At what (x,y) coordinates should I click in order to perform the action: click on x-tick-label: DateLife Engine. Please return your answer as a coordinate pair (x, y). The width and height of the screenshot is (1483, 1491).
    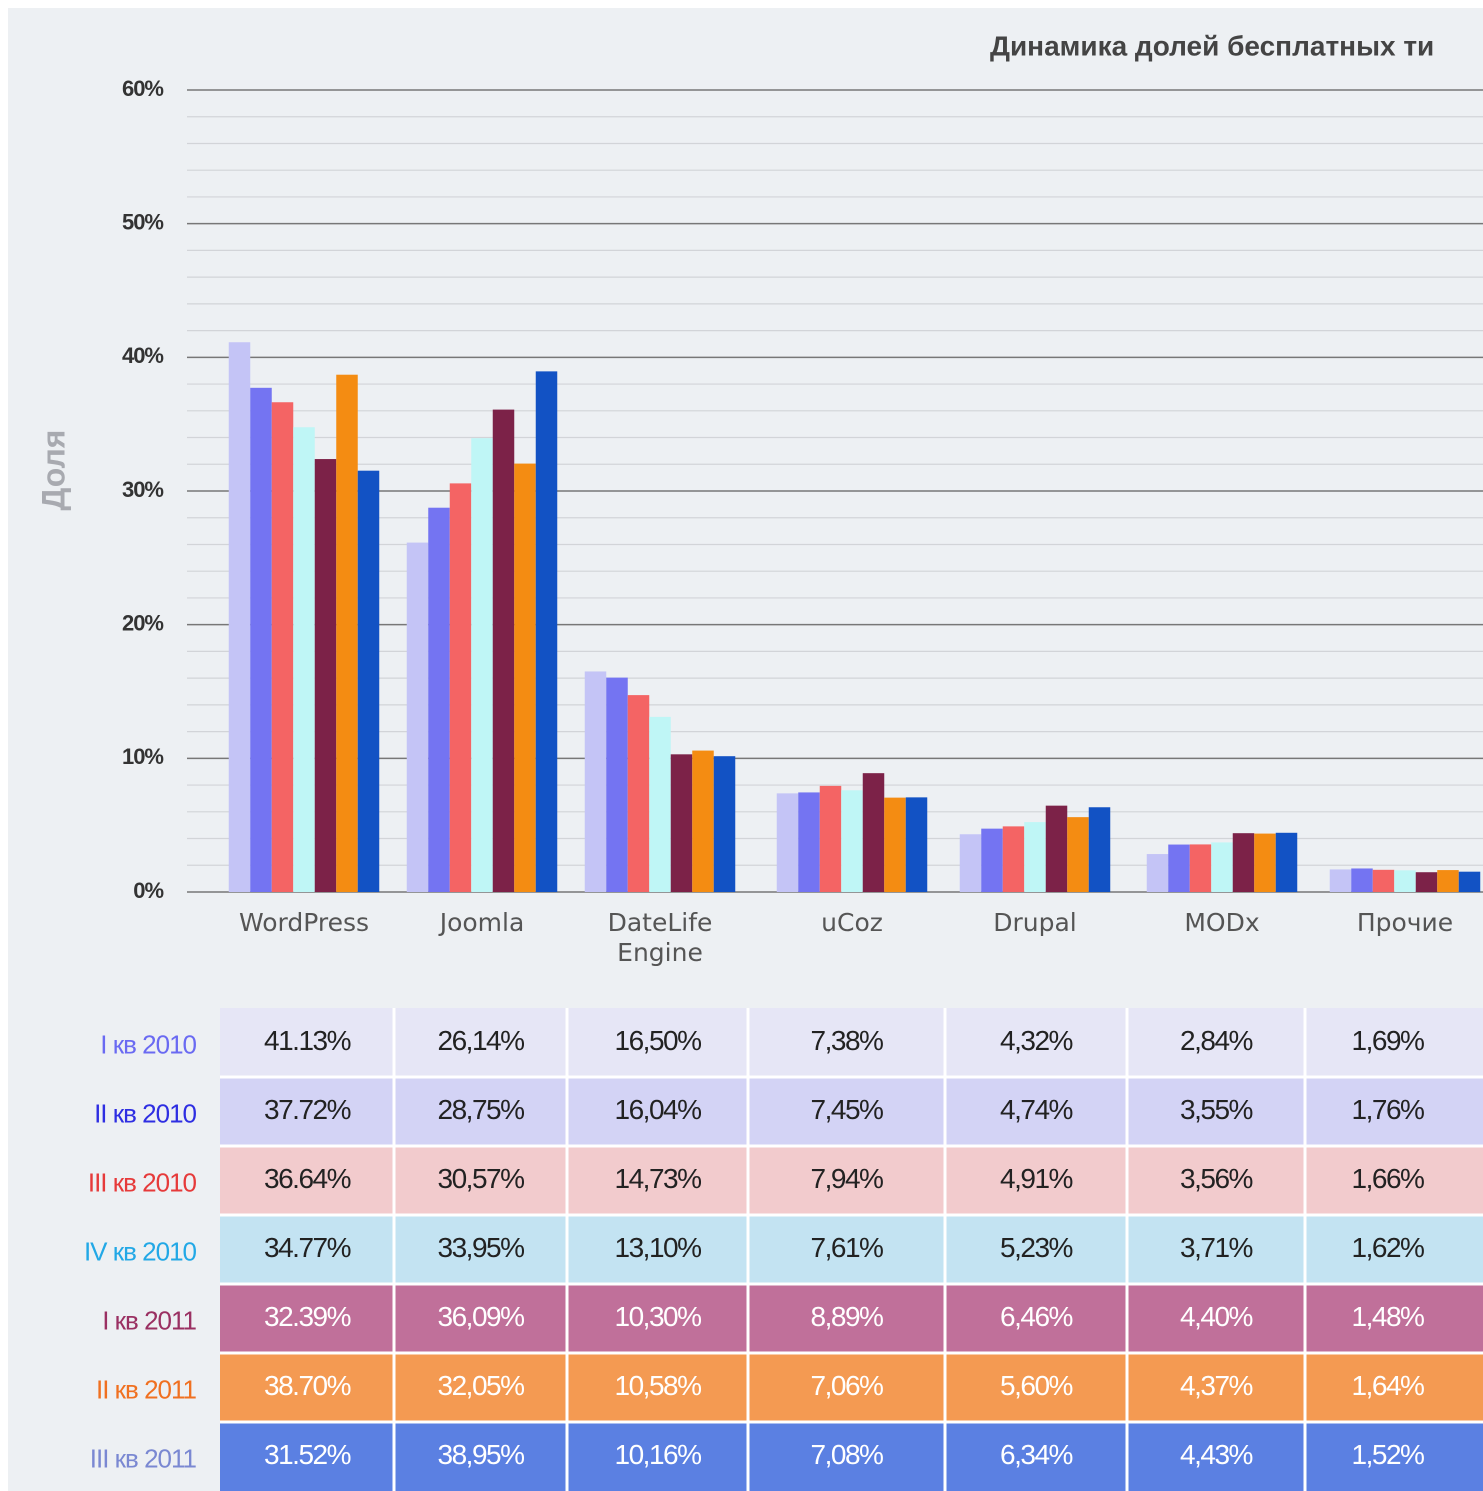
    Looking at the image, I should click on (660, 937).